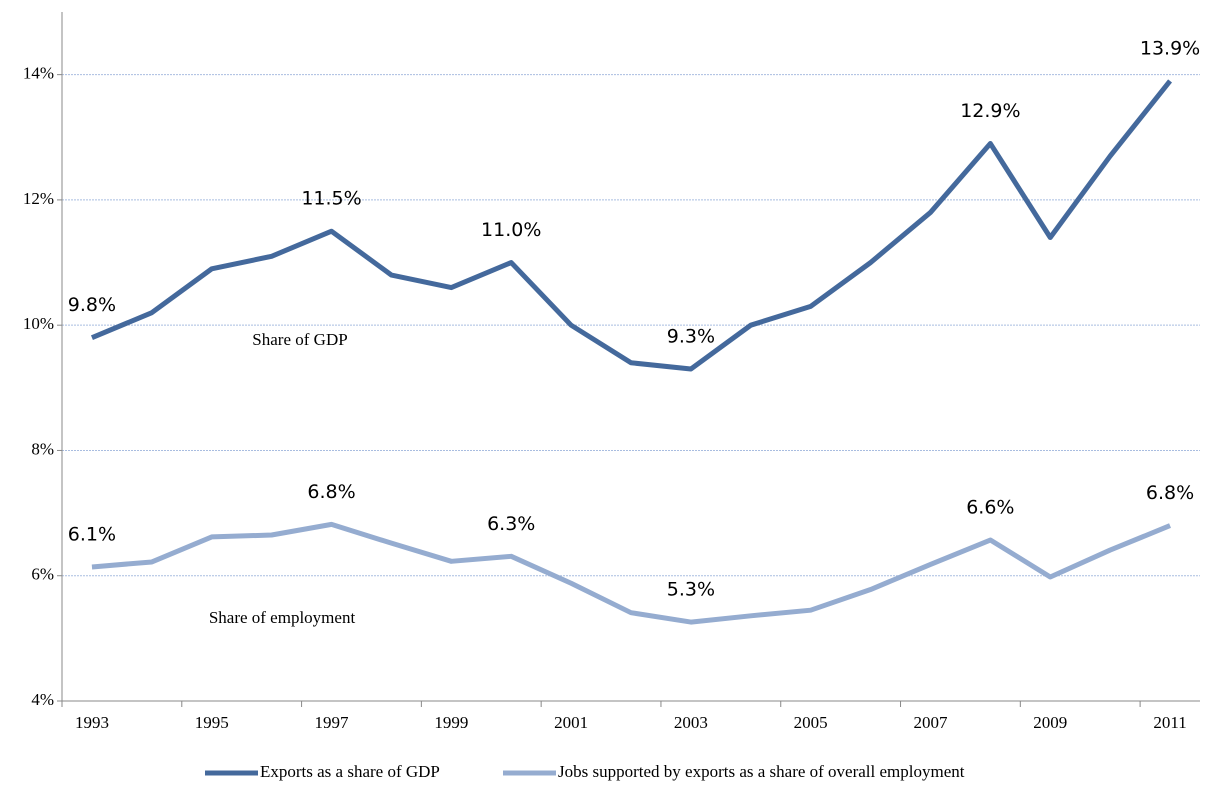  Describe the element at coordinates (1170, 48) in the screenshot. I see `data-label: 13.9%` at that location.